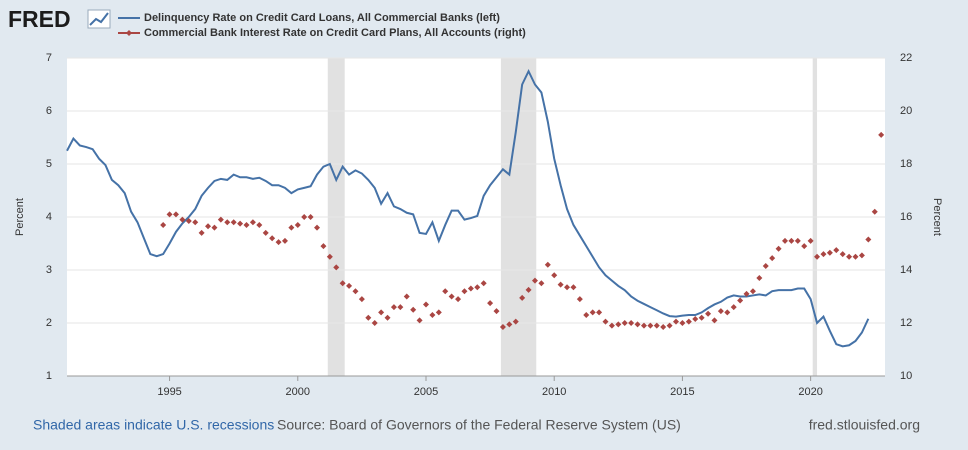 The height and width of the screenshot is (450, 968). I want to click on y2-axis-label: Percent, so click(937, 217).